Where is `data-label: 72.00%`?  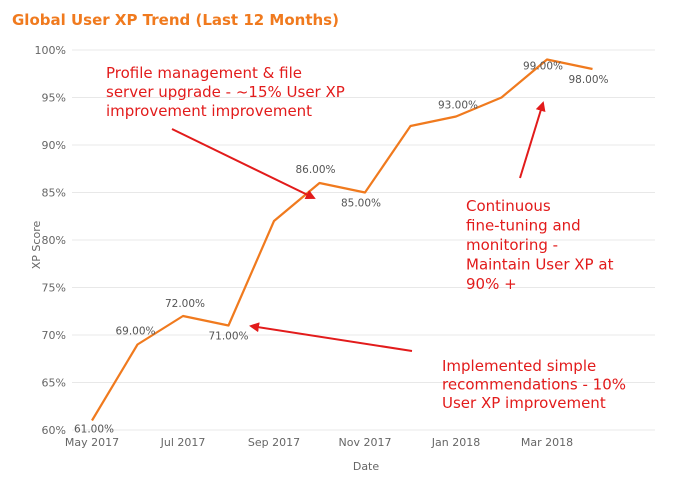 data-label: 72.00% is located at coordinates (185, 304).